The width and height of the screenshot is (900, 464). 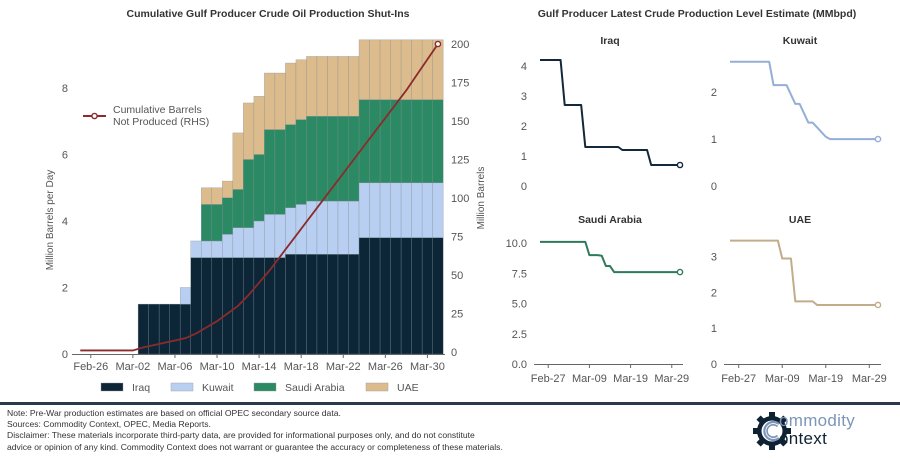 What do you see at coordinates (377, 387) in the screenshot?
I see `legend-swatch-uae` at bounding box center [377, 387].